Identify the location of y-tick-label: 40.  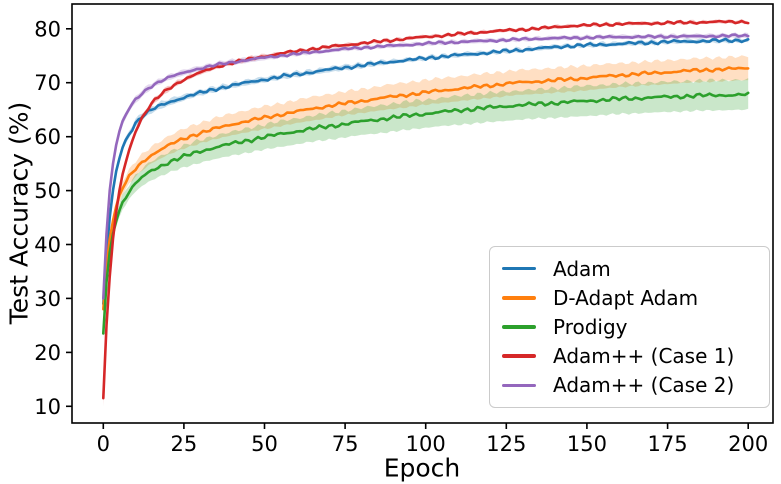
(47, 245).